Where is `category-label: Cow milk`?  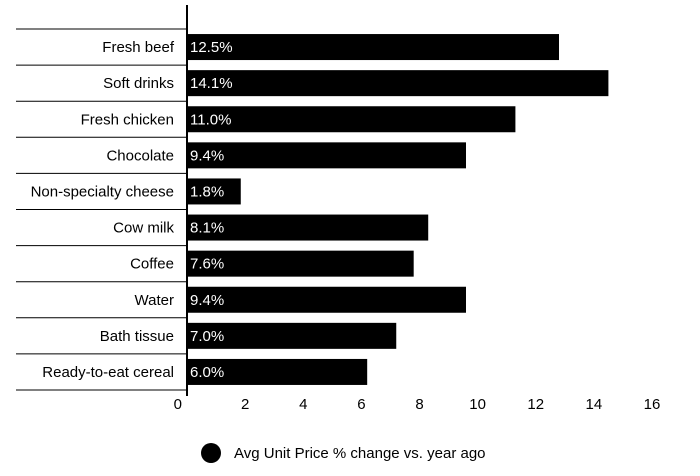 category-label: Cow milk is located at coordinates (143, 228).